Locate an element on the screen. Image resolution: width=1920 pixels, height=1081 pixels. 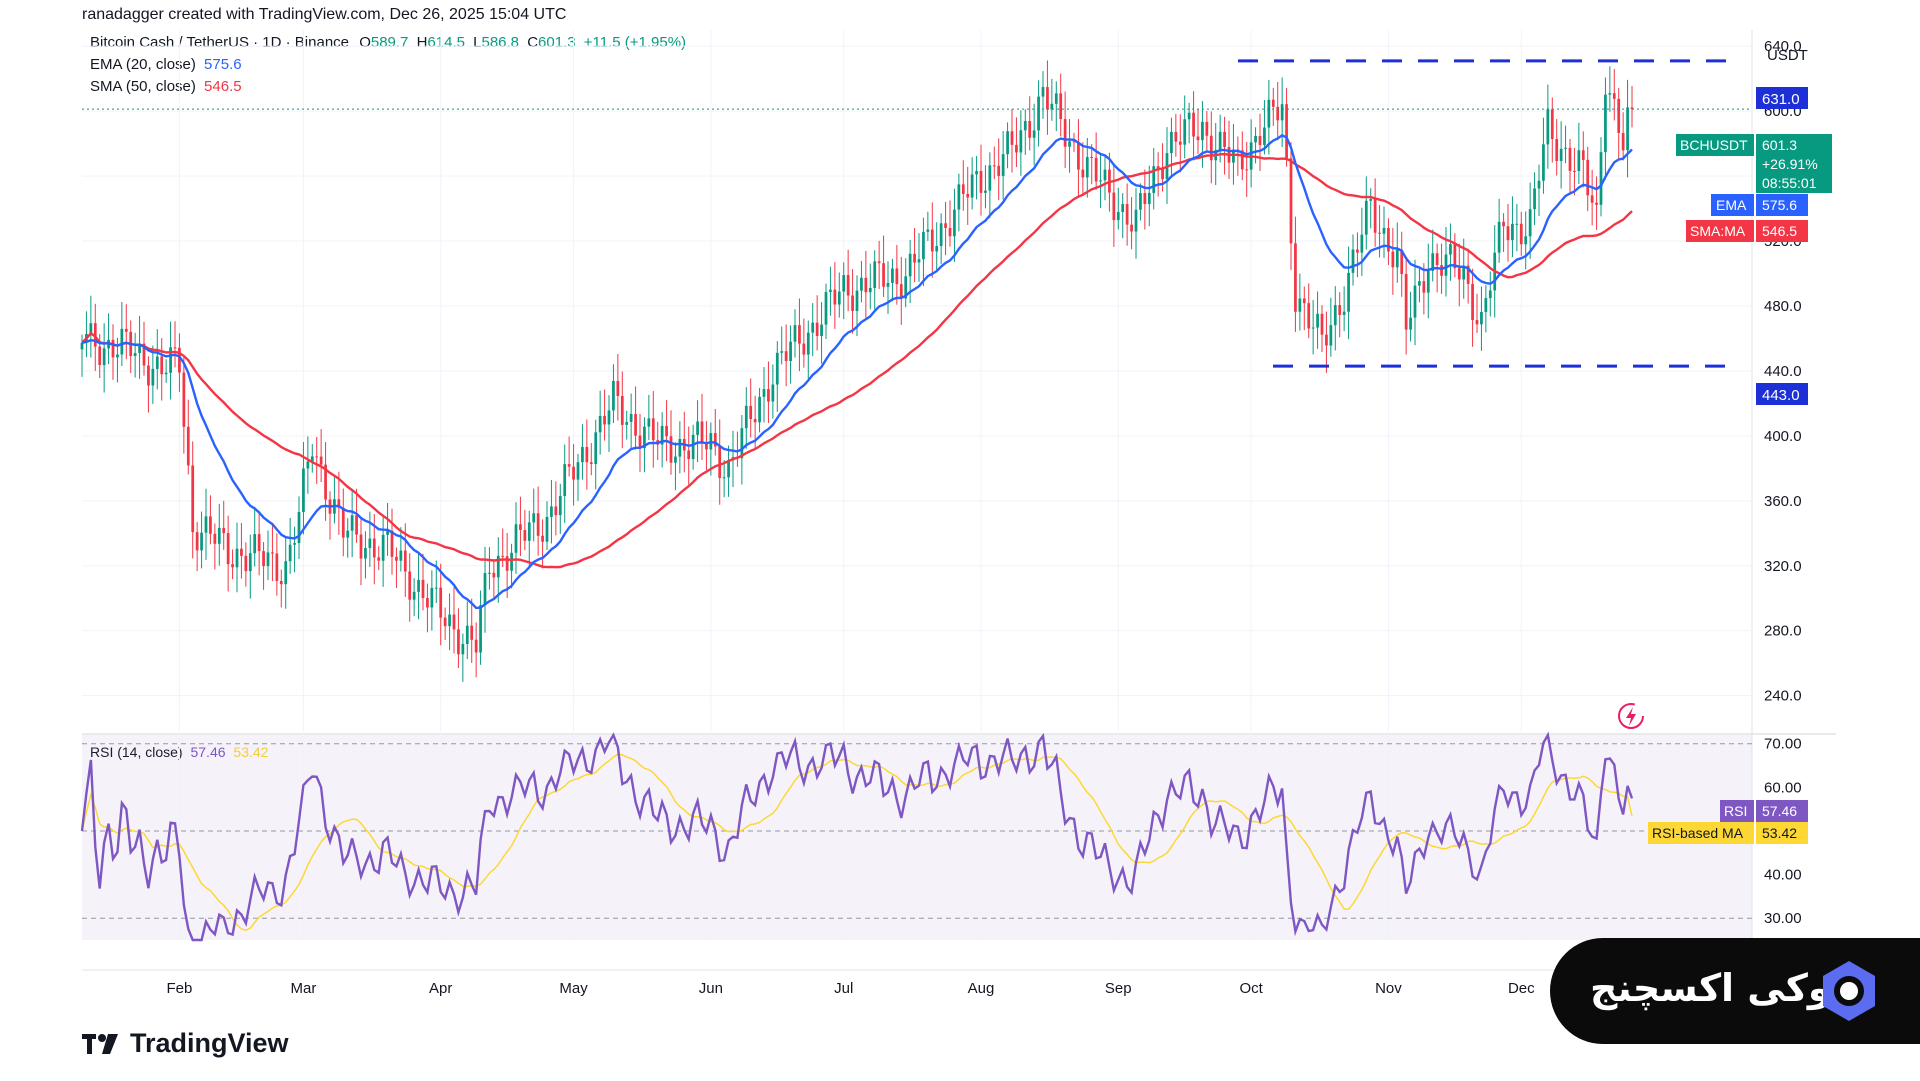
price-axis-tick: 440.0 is located at coordinates (1783, 371).